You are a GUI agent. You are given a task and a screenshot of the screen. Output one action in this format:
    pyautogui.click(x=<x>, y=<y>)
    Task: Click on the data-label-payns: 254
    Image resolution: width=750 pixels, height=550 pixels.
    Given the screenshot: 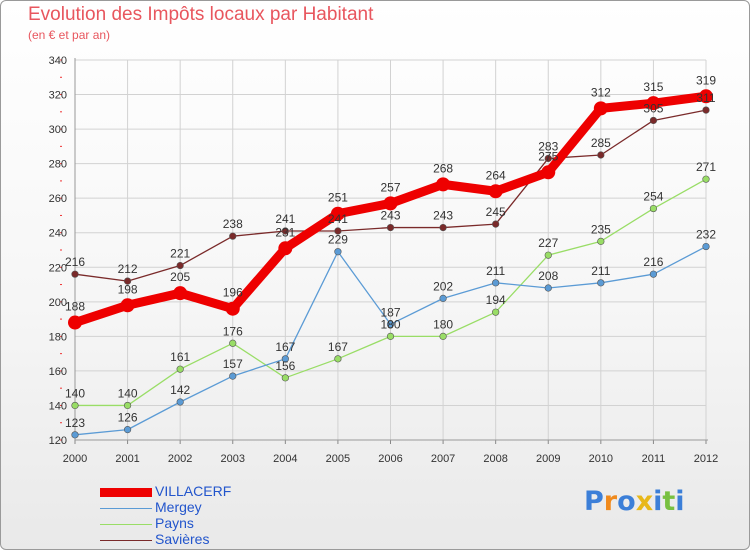 What is the action you would take?
    pyautogui.click(x=653, y=197)
    